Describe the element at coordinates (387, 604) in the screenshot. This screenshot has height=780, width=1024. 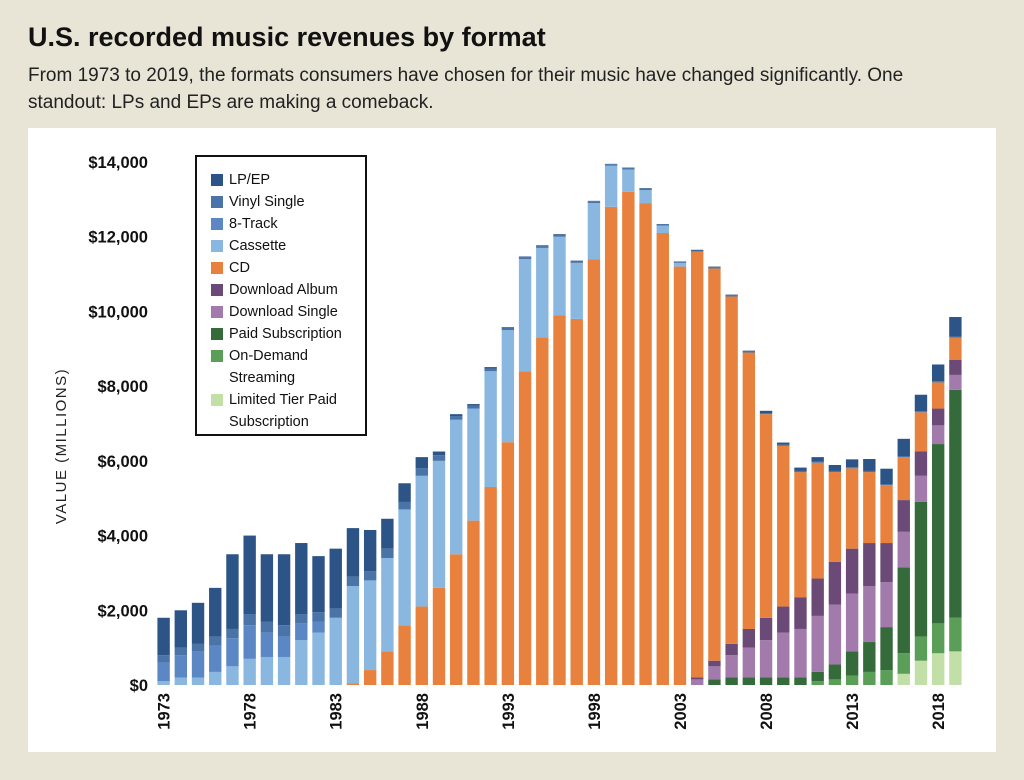
I see `bar-segment-cassette-1986` at that location.